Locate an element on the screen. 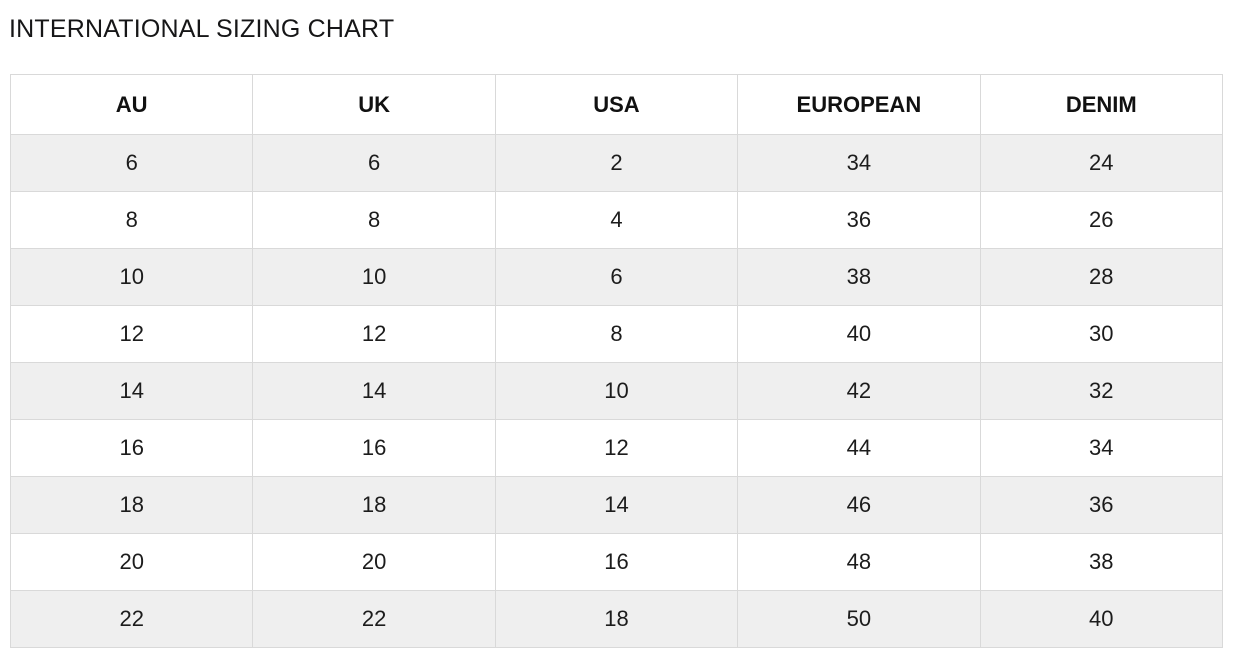 This screenshot has width=1233, height=669. column-header-au: AU is located at coordinates (131, 104).